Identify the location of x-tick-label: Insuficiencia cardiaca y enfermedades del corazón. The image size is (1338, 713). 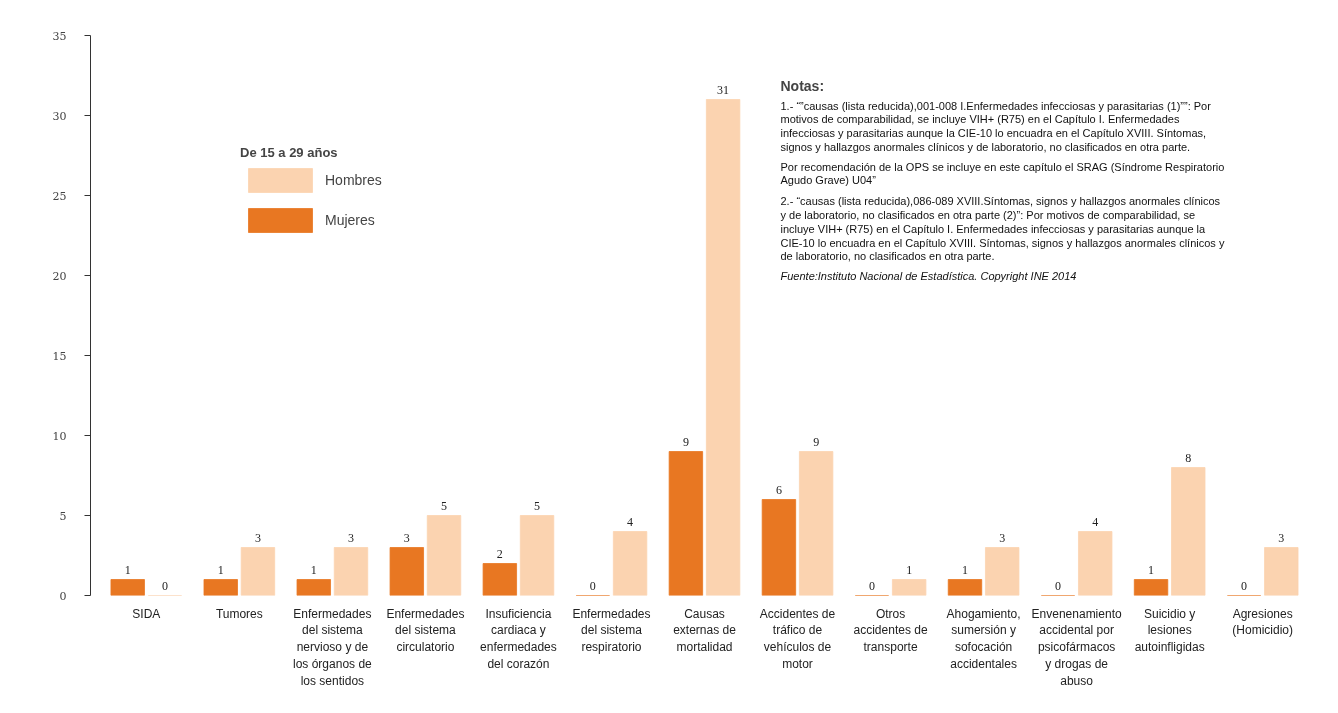
(518, 638).